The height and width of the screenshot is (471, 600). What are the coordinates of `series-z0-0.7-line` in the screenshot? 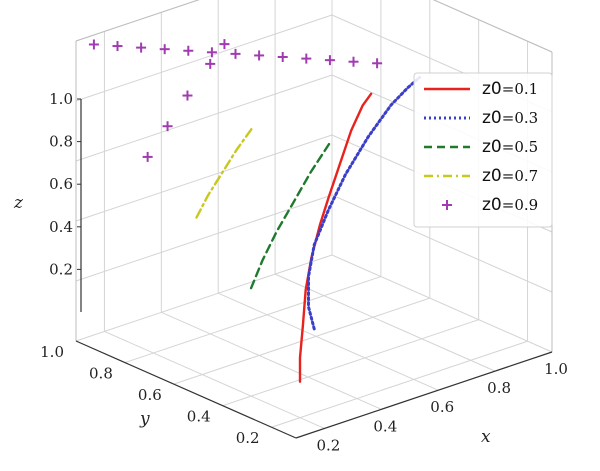 It's located at (225, 172).